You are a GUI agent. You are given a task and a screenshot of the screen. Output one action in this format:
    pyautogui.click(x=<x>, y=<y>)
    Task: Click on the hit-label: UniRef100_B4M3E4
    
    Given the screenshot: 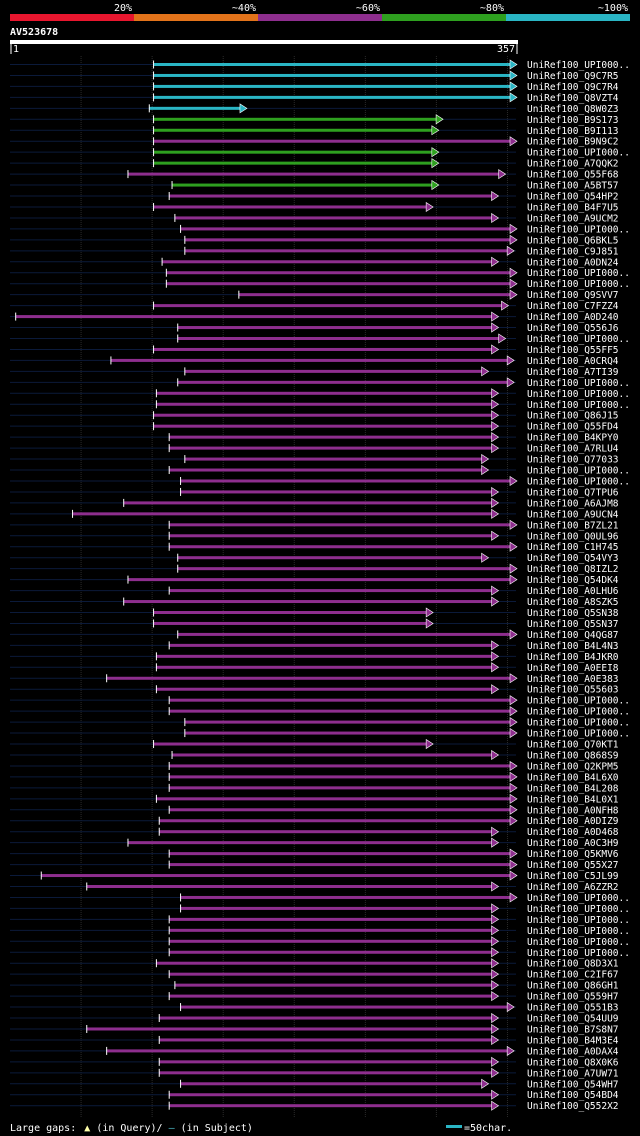 What is the action you would take?
    pyautogui.click(x=573, y=1040)
    